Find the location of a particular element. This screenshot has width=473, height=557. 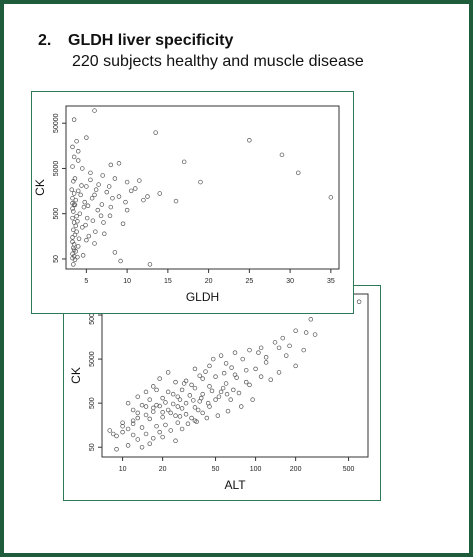

x-tick-label: 500 is located at coordinates (349, 469).